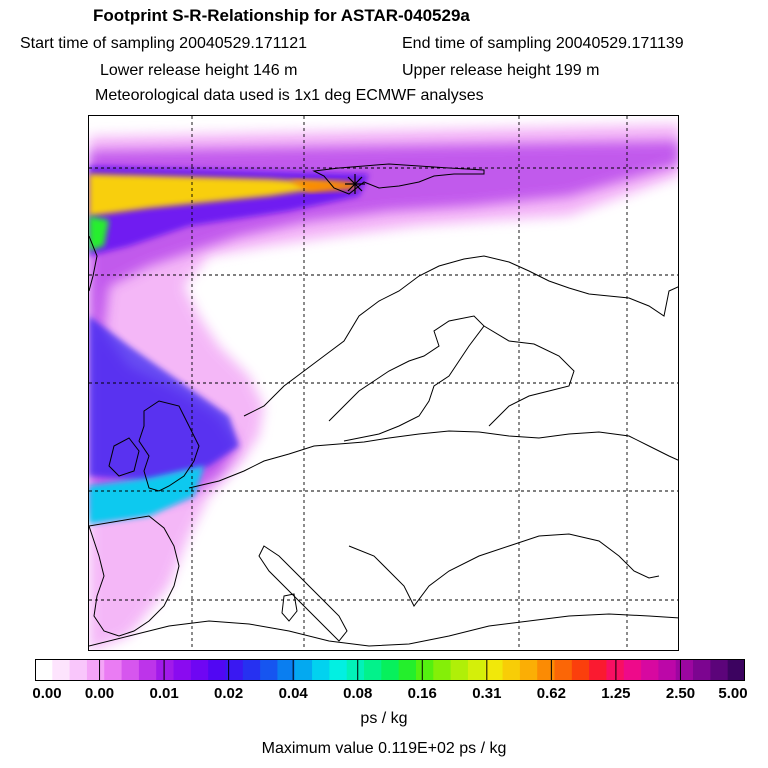 Image resolution: width=768 pixels, height=768 pixels. What do you see at coordinates (293, 693) in the screenshot?
I see `colorbar-tick-label: 0.04` at bounding box center [293, 693].